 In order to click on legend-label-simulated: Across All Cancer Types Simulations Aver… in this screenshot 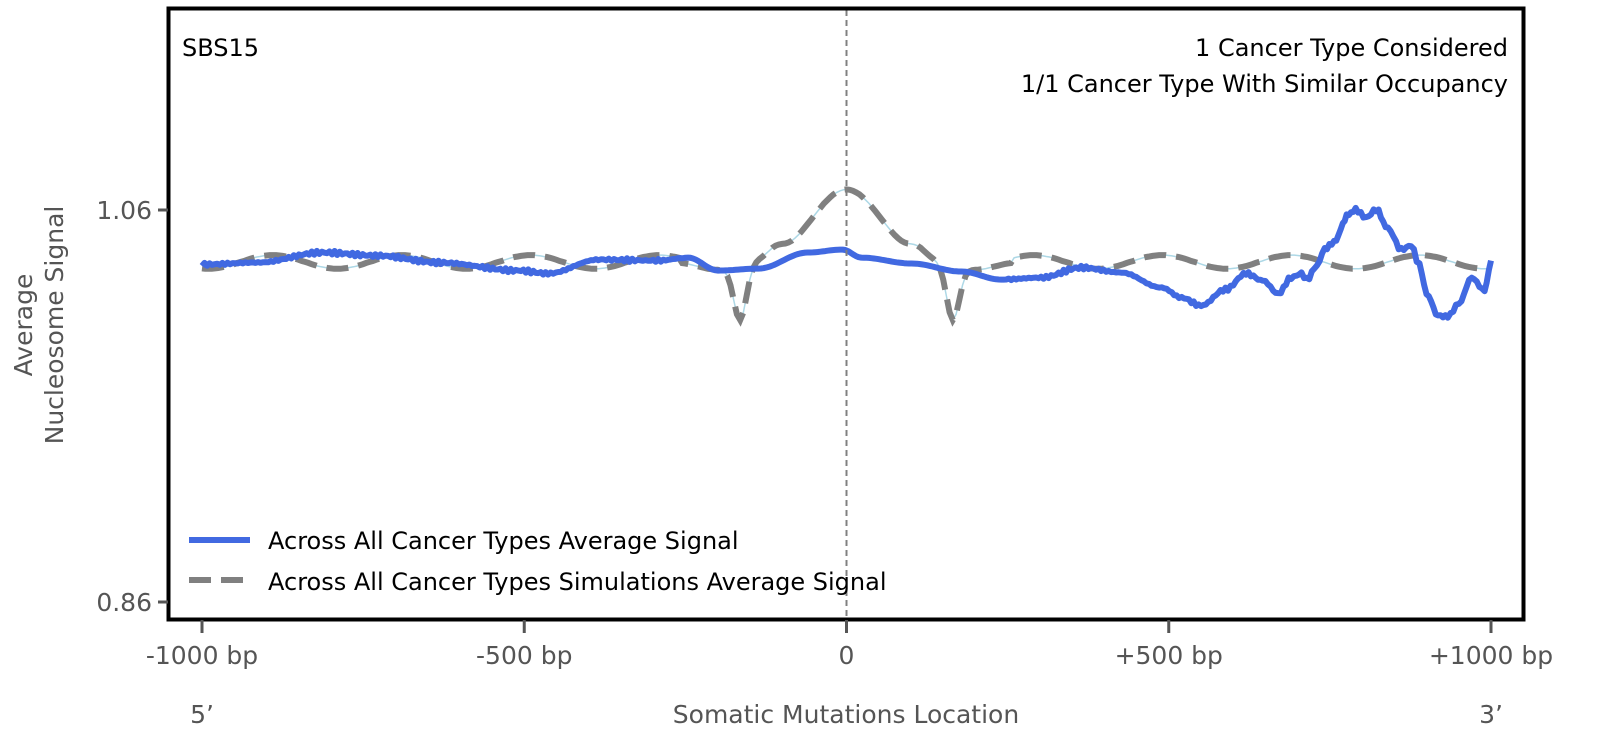, I will do `click(577, 582)`.